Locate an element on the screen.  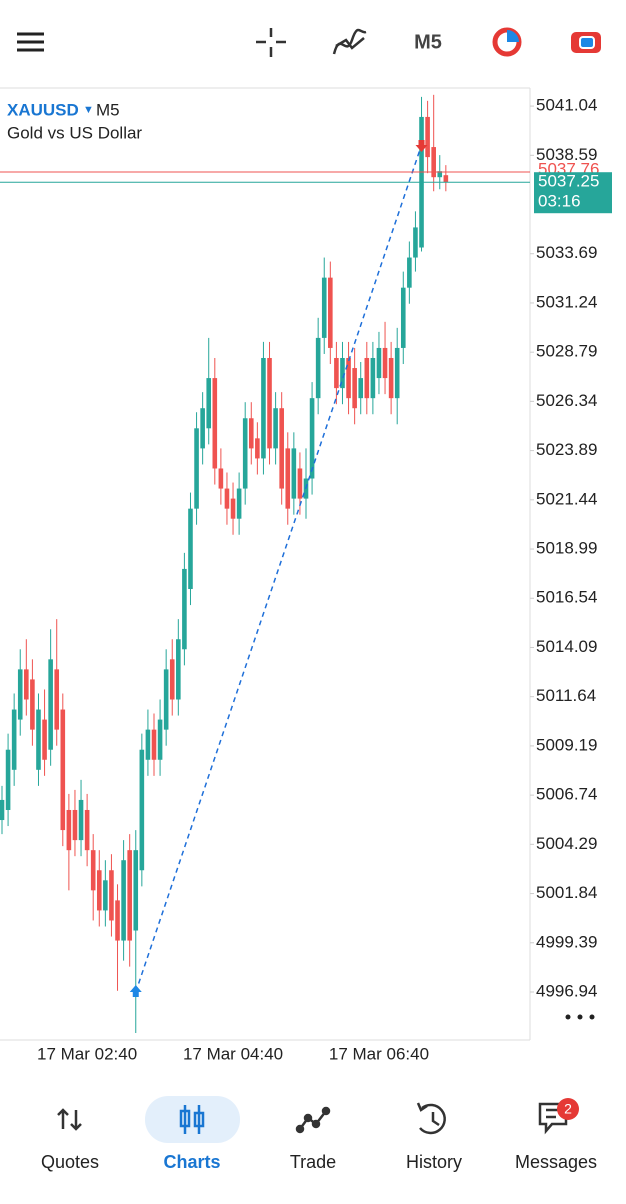
y-tick-label: 5033.69 is located at coordinates (566, 252).